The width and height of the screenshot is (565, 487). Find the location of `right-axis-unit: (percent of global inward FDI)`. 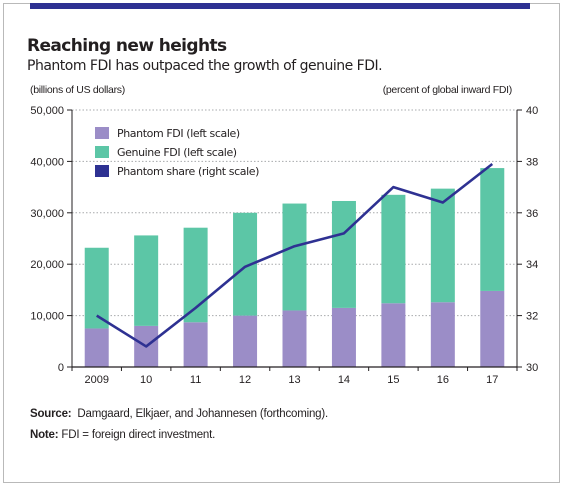

right-axis-unit: (percent of global inward FDI) is located at coordinates (447, 90).